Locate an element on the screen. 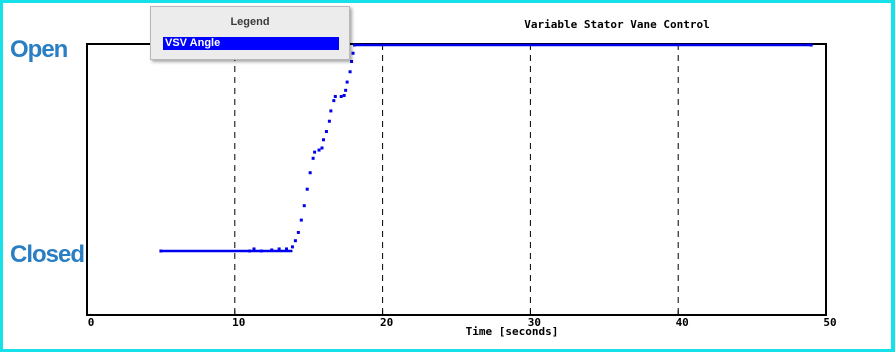 The image size is (895, 352). x-tick-label-0: 0 is located at coordinates (91, 322).